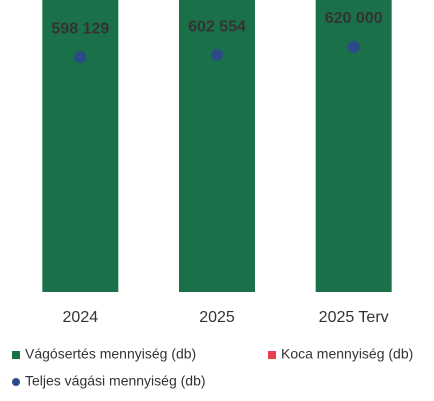 The width and height of the screenshot is (434, 401). I want to click on x-tick-label: 2025 Terv, so click(354, 317).